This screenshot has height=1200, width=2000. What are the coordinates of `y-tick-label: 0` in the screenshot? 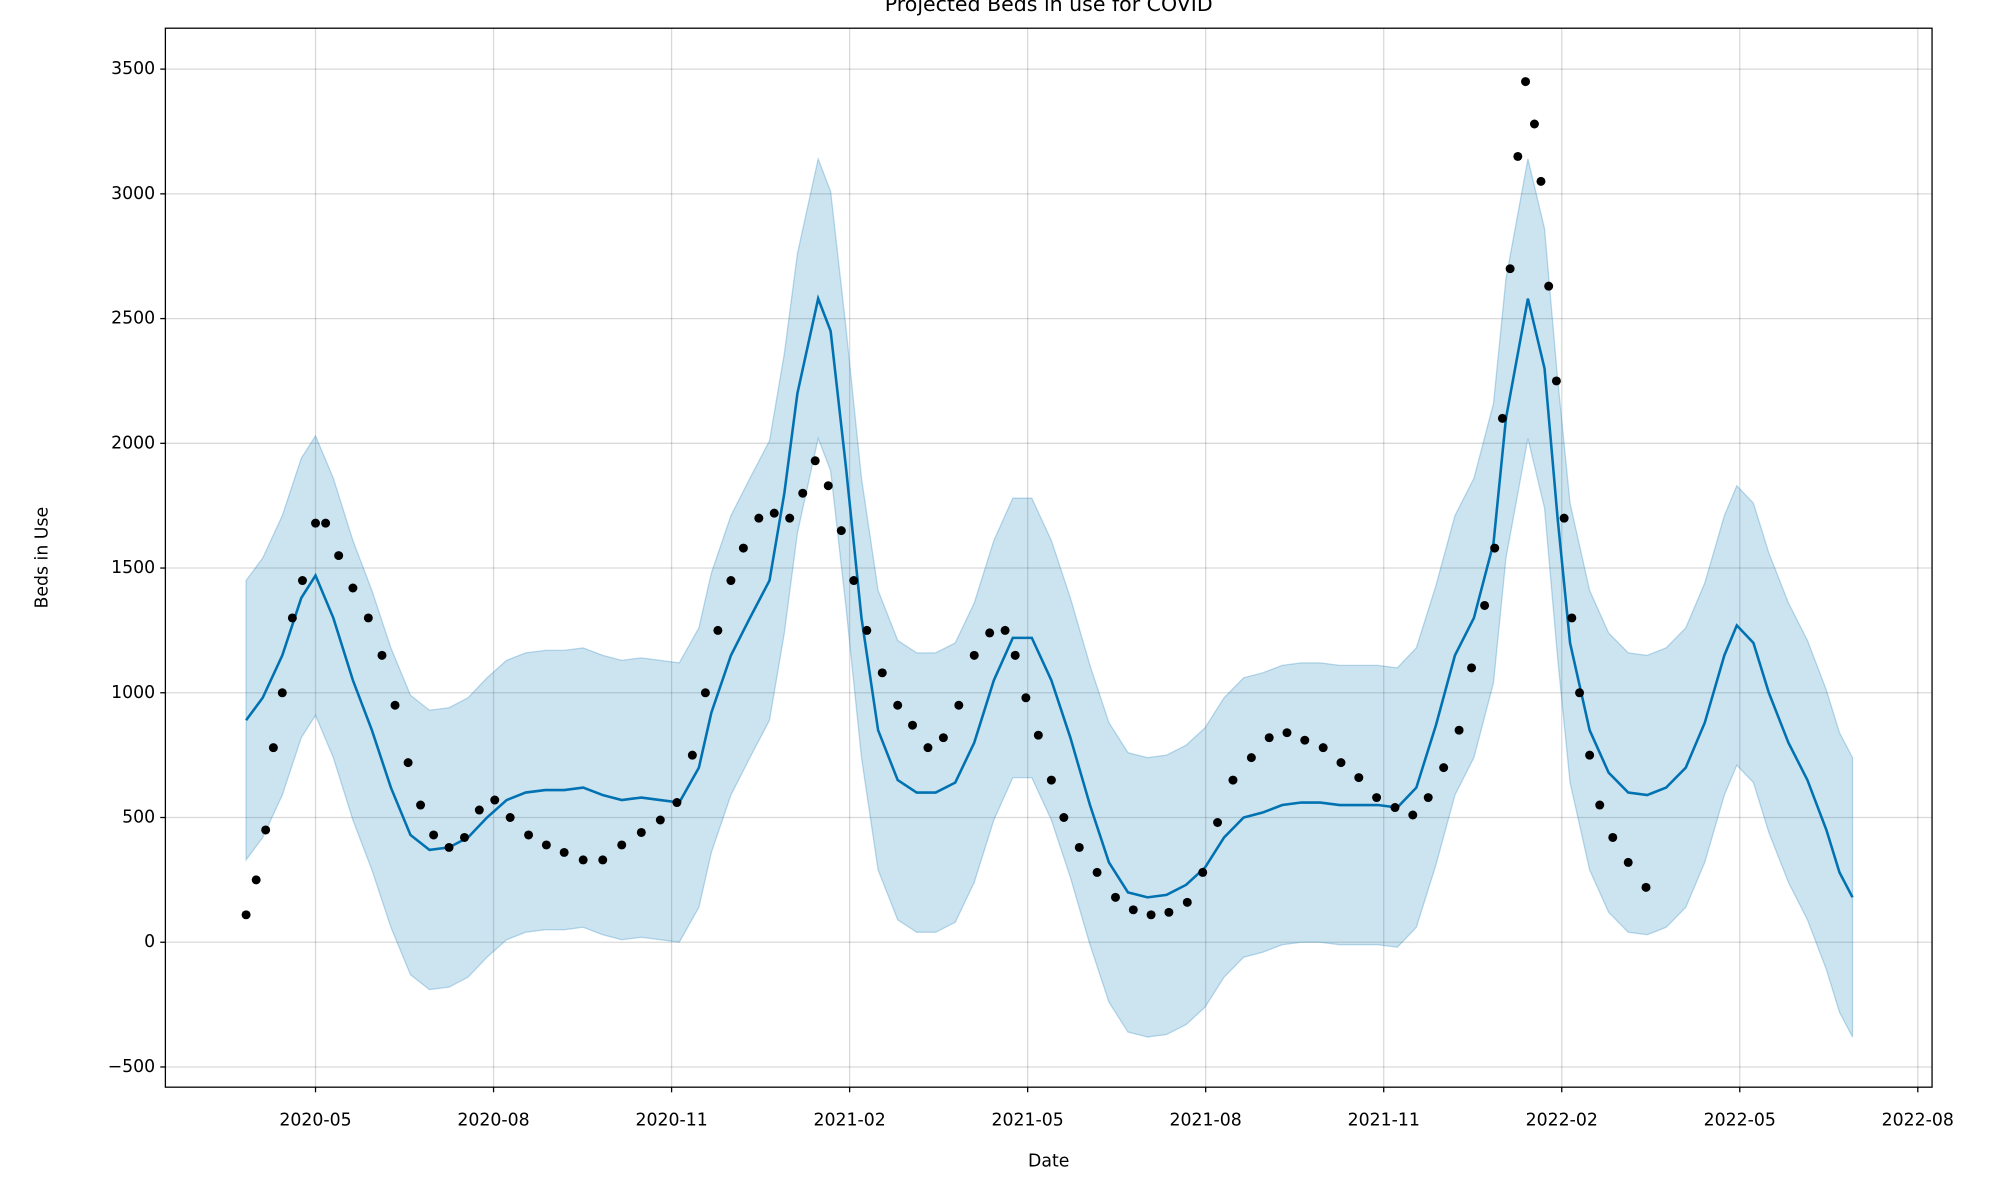 It's located at (149, 942).